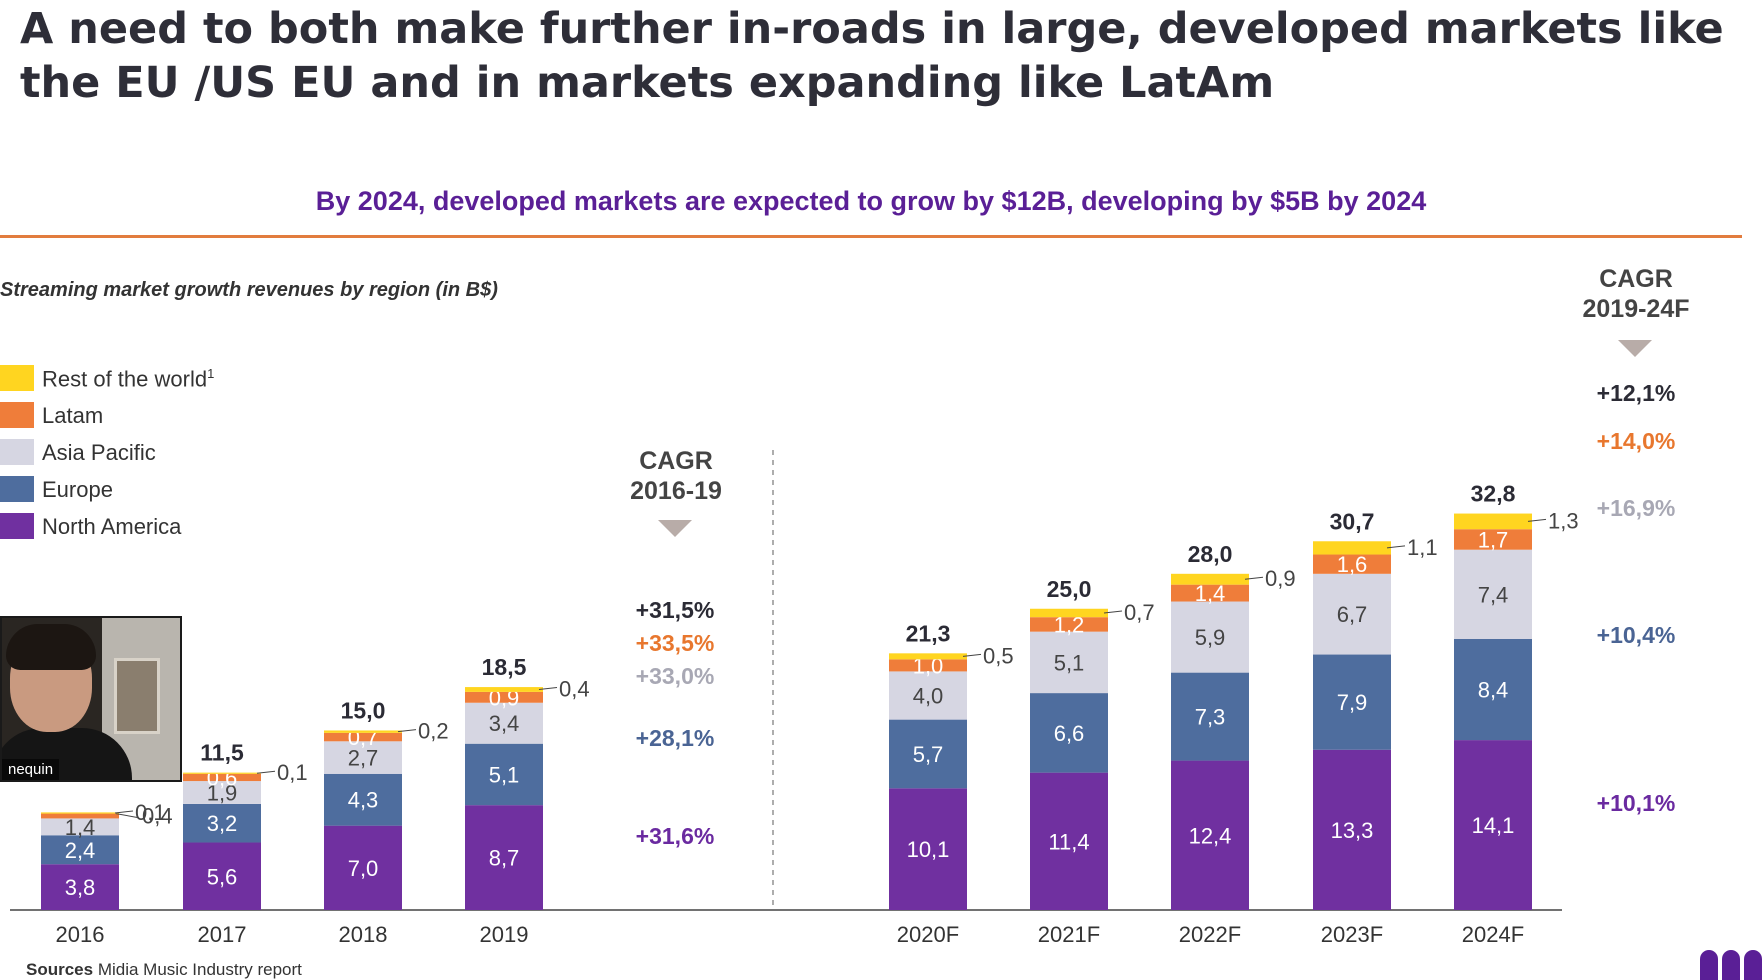  Describe the element at coordinates (91, 699) in the screenshot. I see `webcam-overlay: nequin` at that location.